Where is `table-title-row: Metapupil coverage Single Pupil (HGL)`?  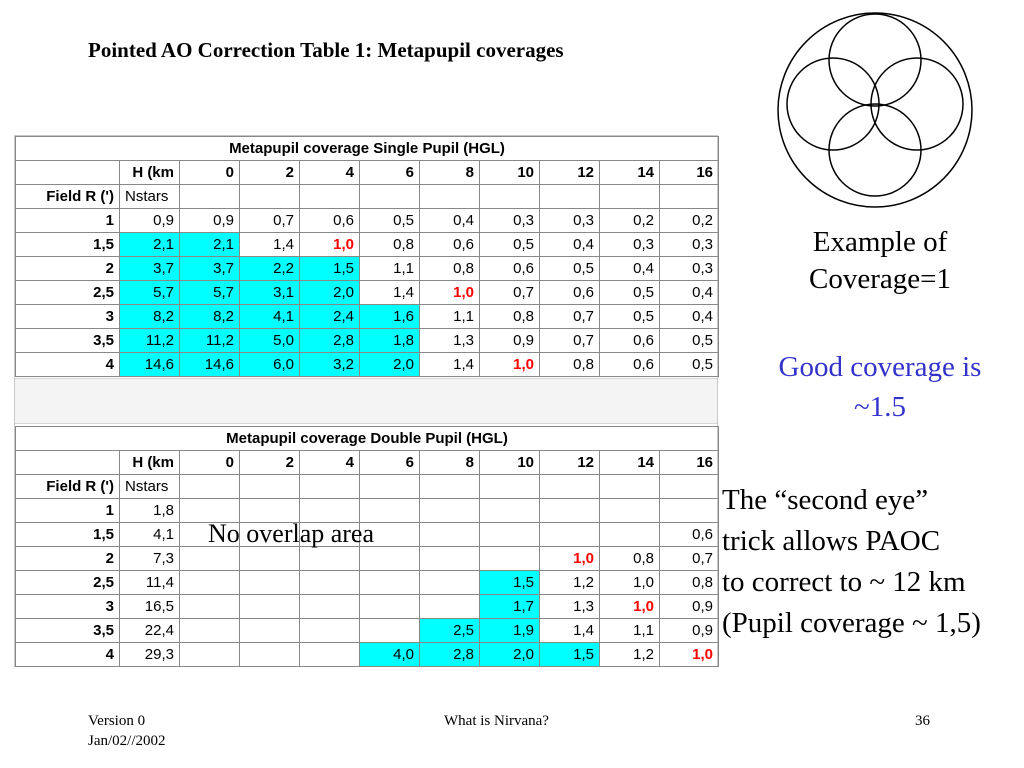 table-title-row: Metapupil coverage Single Pupil (HGL) is located at coordinates (367, 148).